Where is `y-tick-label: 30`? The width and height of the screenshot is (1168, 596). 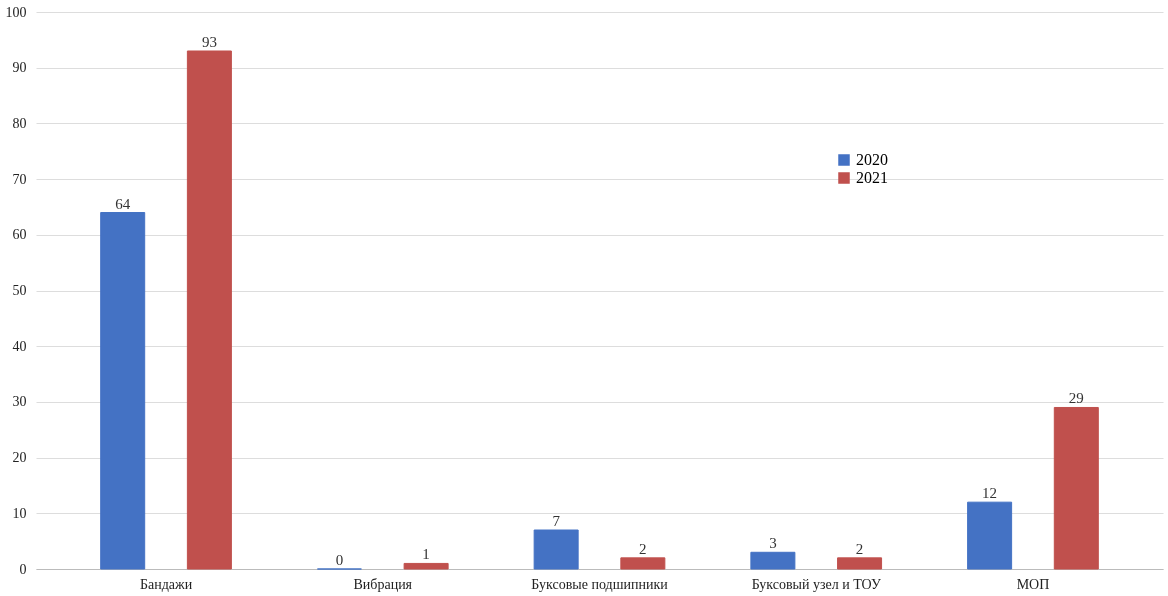 y-tick-label: 30 is located at coordinates (19, 402).